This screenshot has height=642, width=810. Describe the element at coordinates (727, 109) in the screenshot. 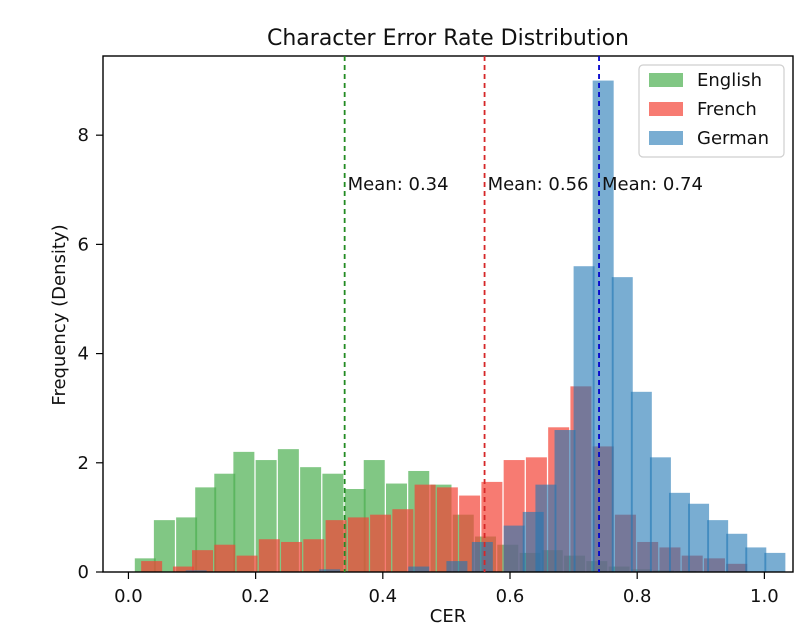

I see `legend-label-french: French` at that location.